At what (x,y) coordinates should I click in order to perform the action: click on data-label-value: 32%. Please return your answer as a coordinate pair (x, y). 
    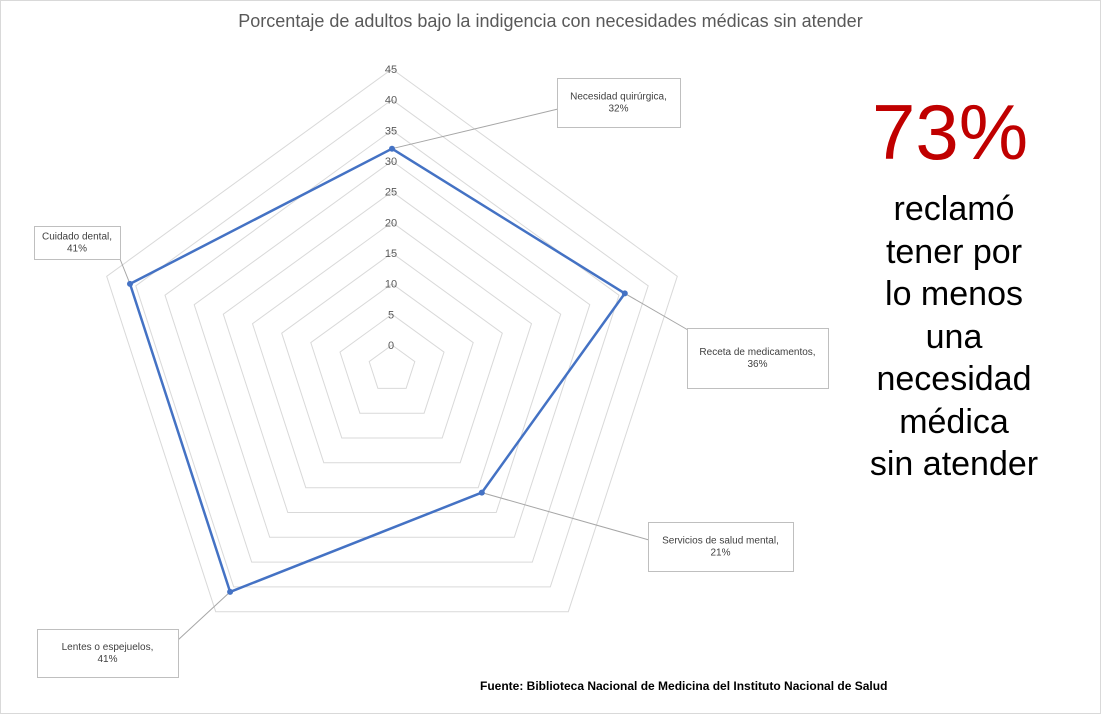
    Looking at the image, I should click on (618, 109).